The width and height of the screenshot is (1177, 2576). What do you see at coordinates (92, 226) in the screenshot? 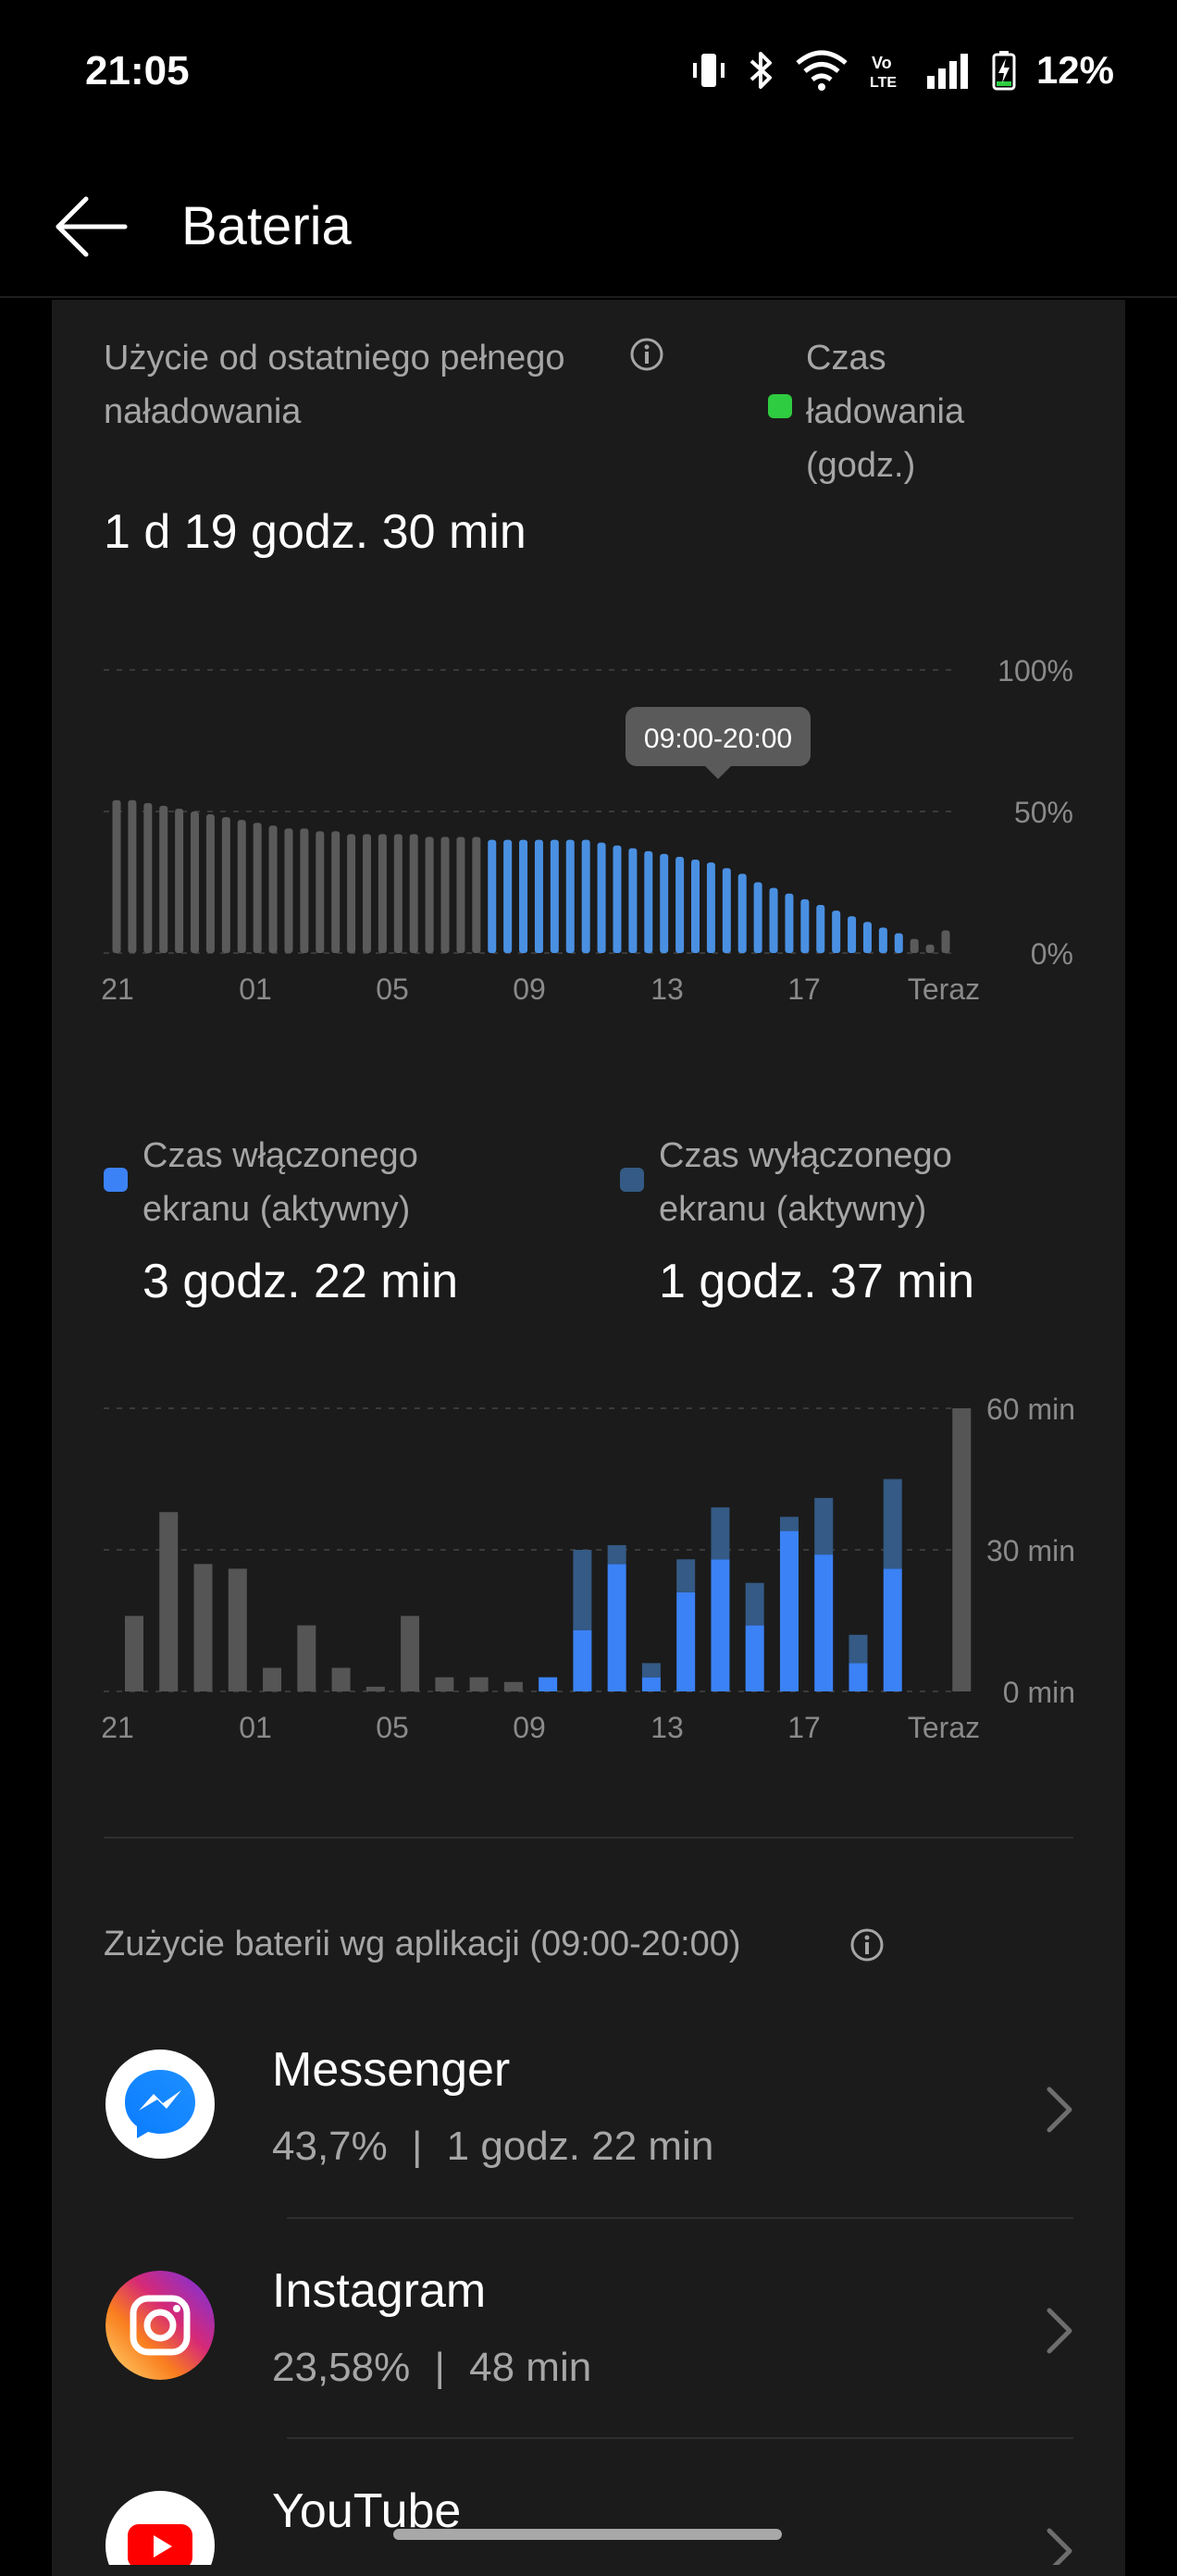
I see `back-arrow-icon` at bounding box center [92, 226].